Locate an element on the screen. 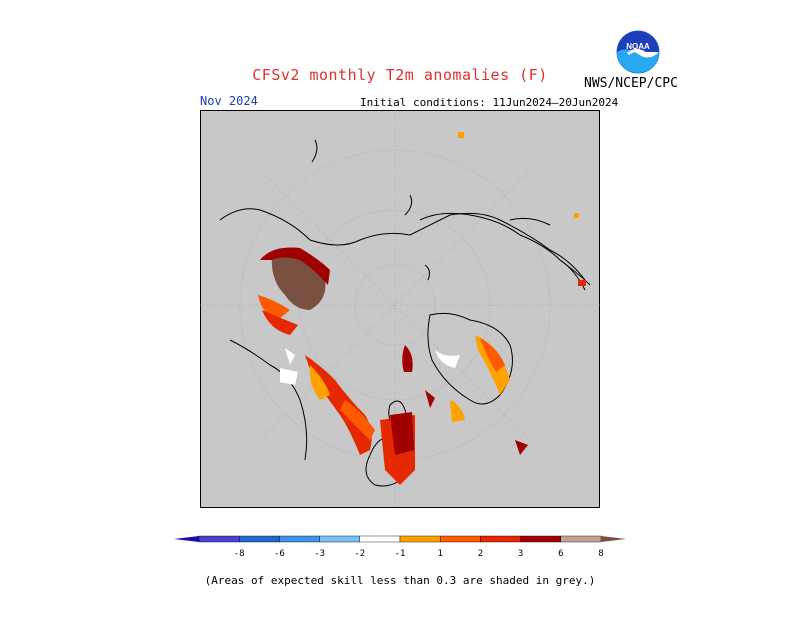 This screenshot has height=618, width=800. colorbar-tick-label: -3 is located at coordinates (319, 554).